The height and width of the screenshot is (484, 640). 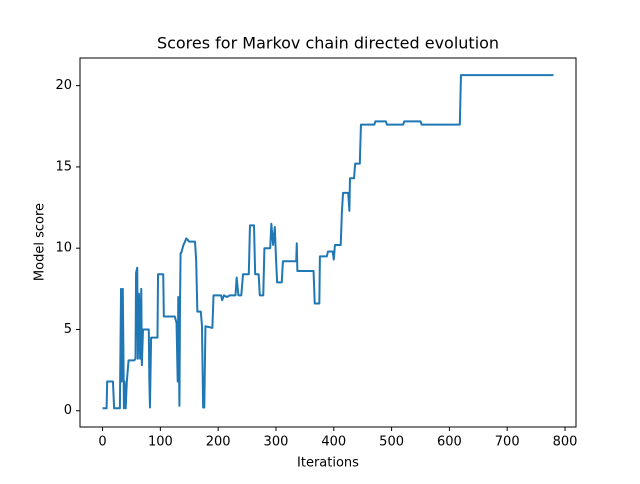 What do you see at coordinates (328, 463) in the screenshot?
I see `x-axis-label: Iterations` at bounding box center [328, 463].